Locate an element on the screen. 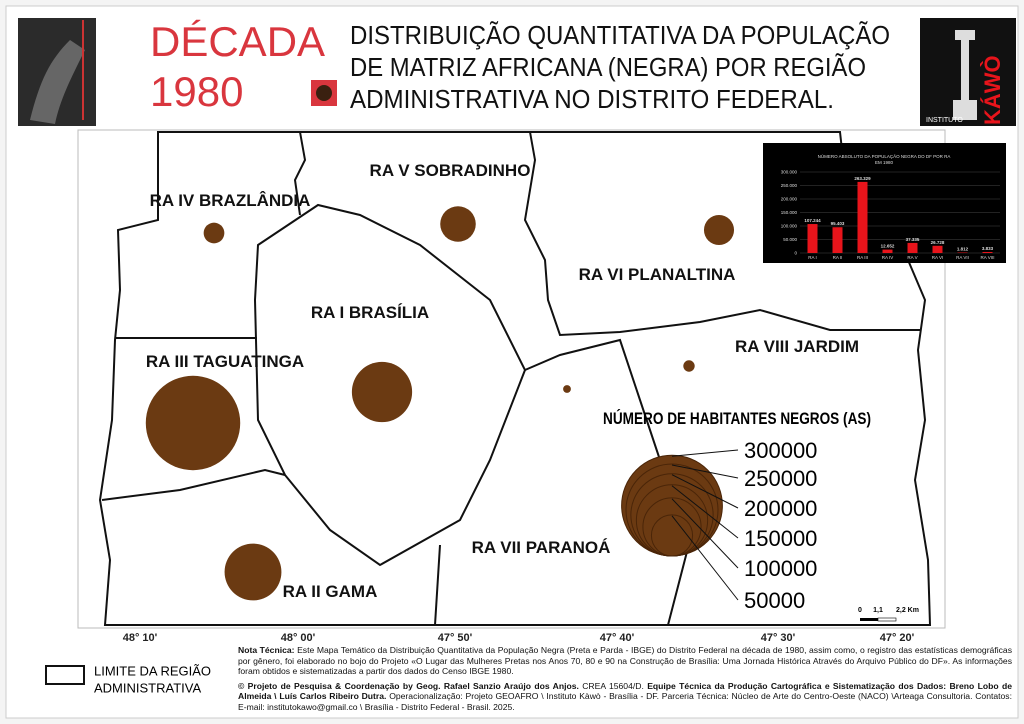  inset-y-tick: 150.000 is located at coordinates (789, 212).